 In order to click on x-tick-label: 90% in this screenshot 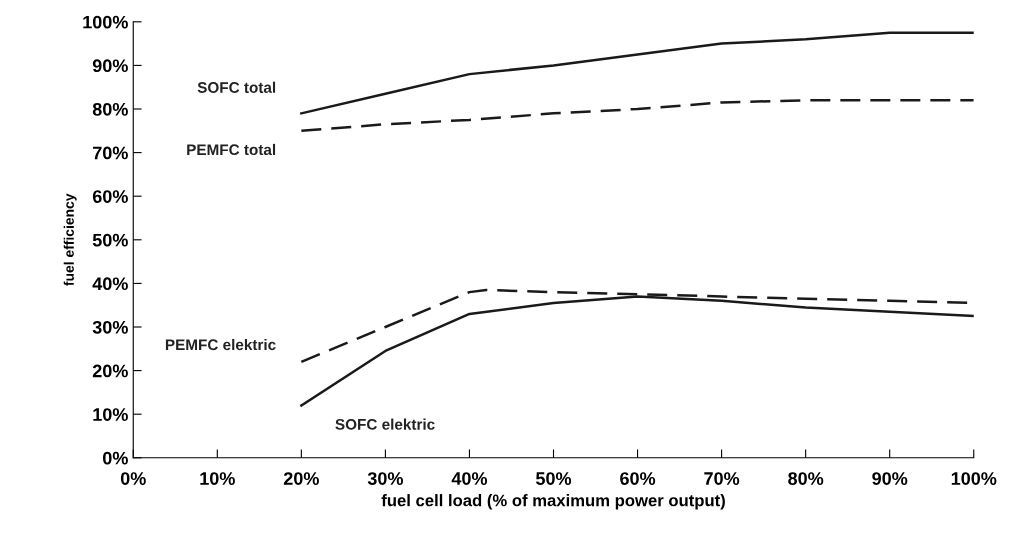, I will do `click(890, 478)`.